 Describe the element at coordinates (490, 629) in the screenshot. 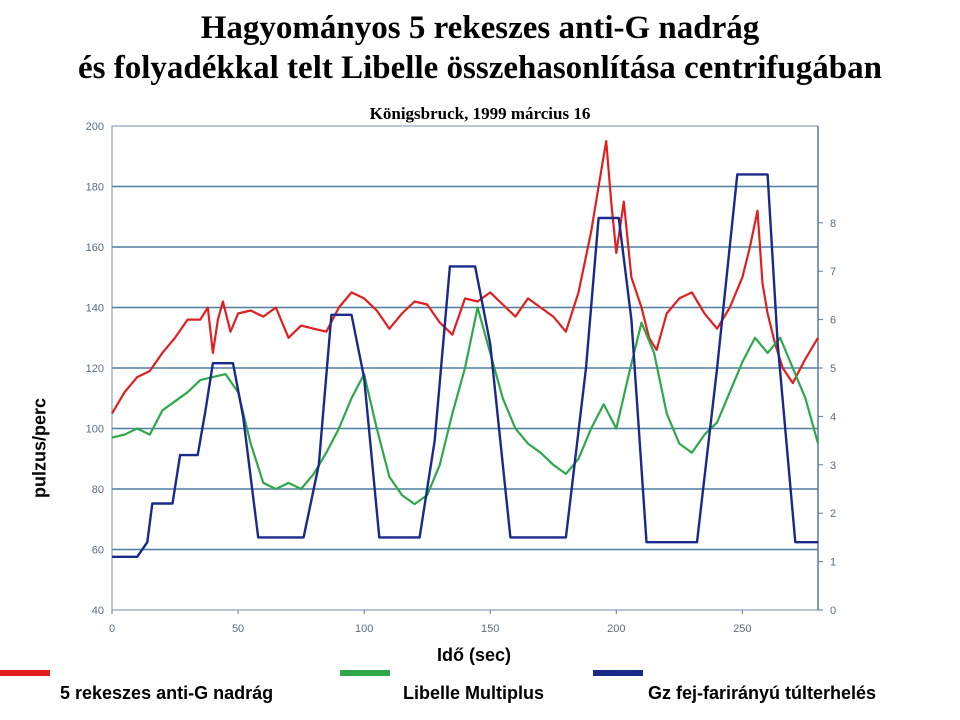

I see `x-tick-label: 150` at that location.